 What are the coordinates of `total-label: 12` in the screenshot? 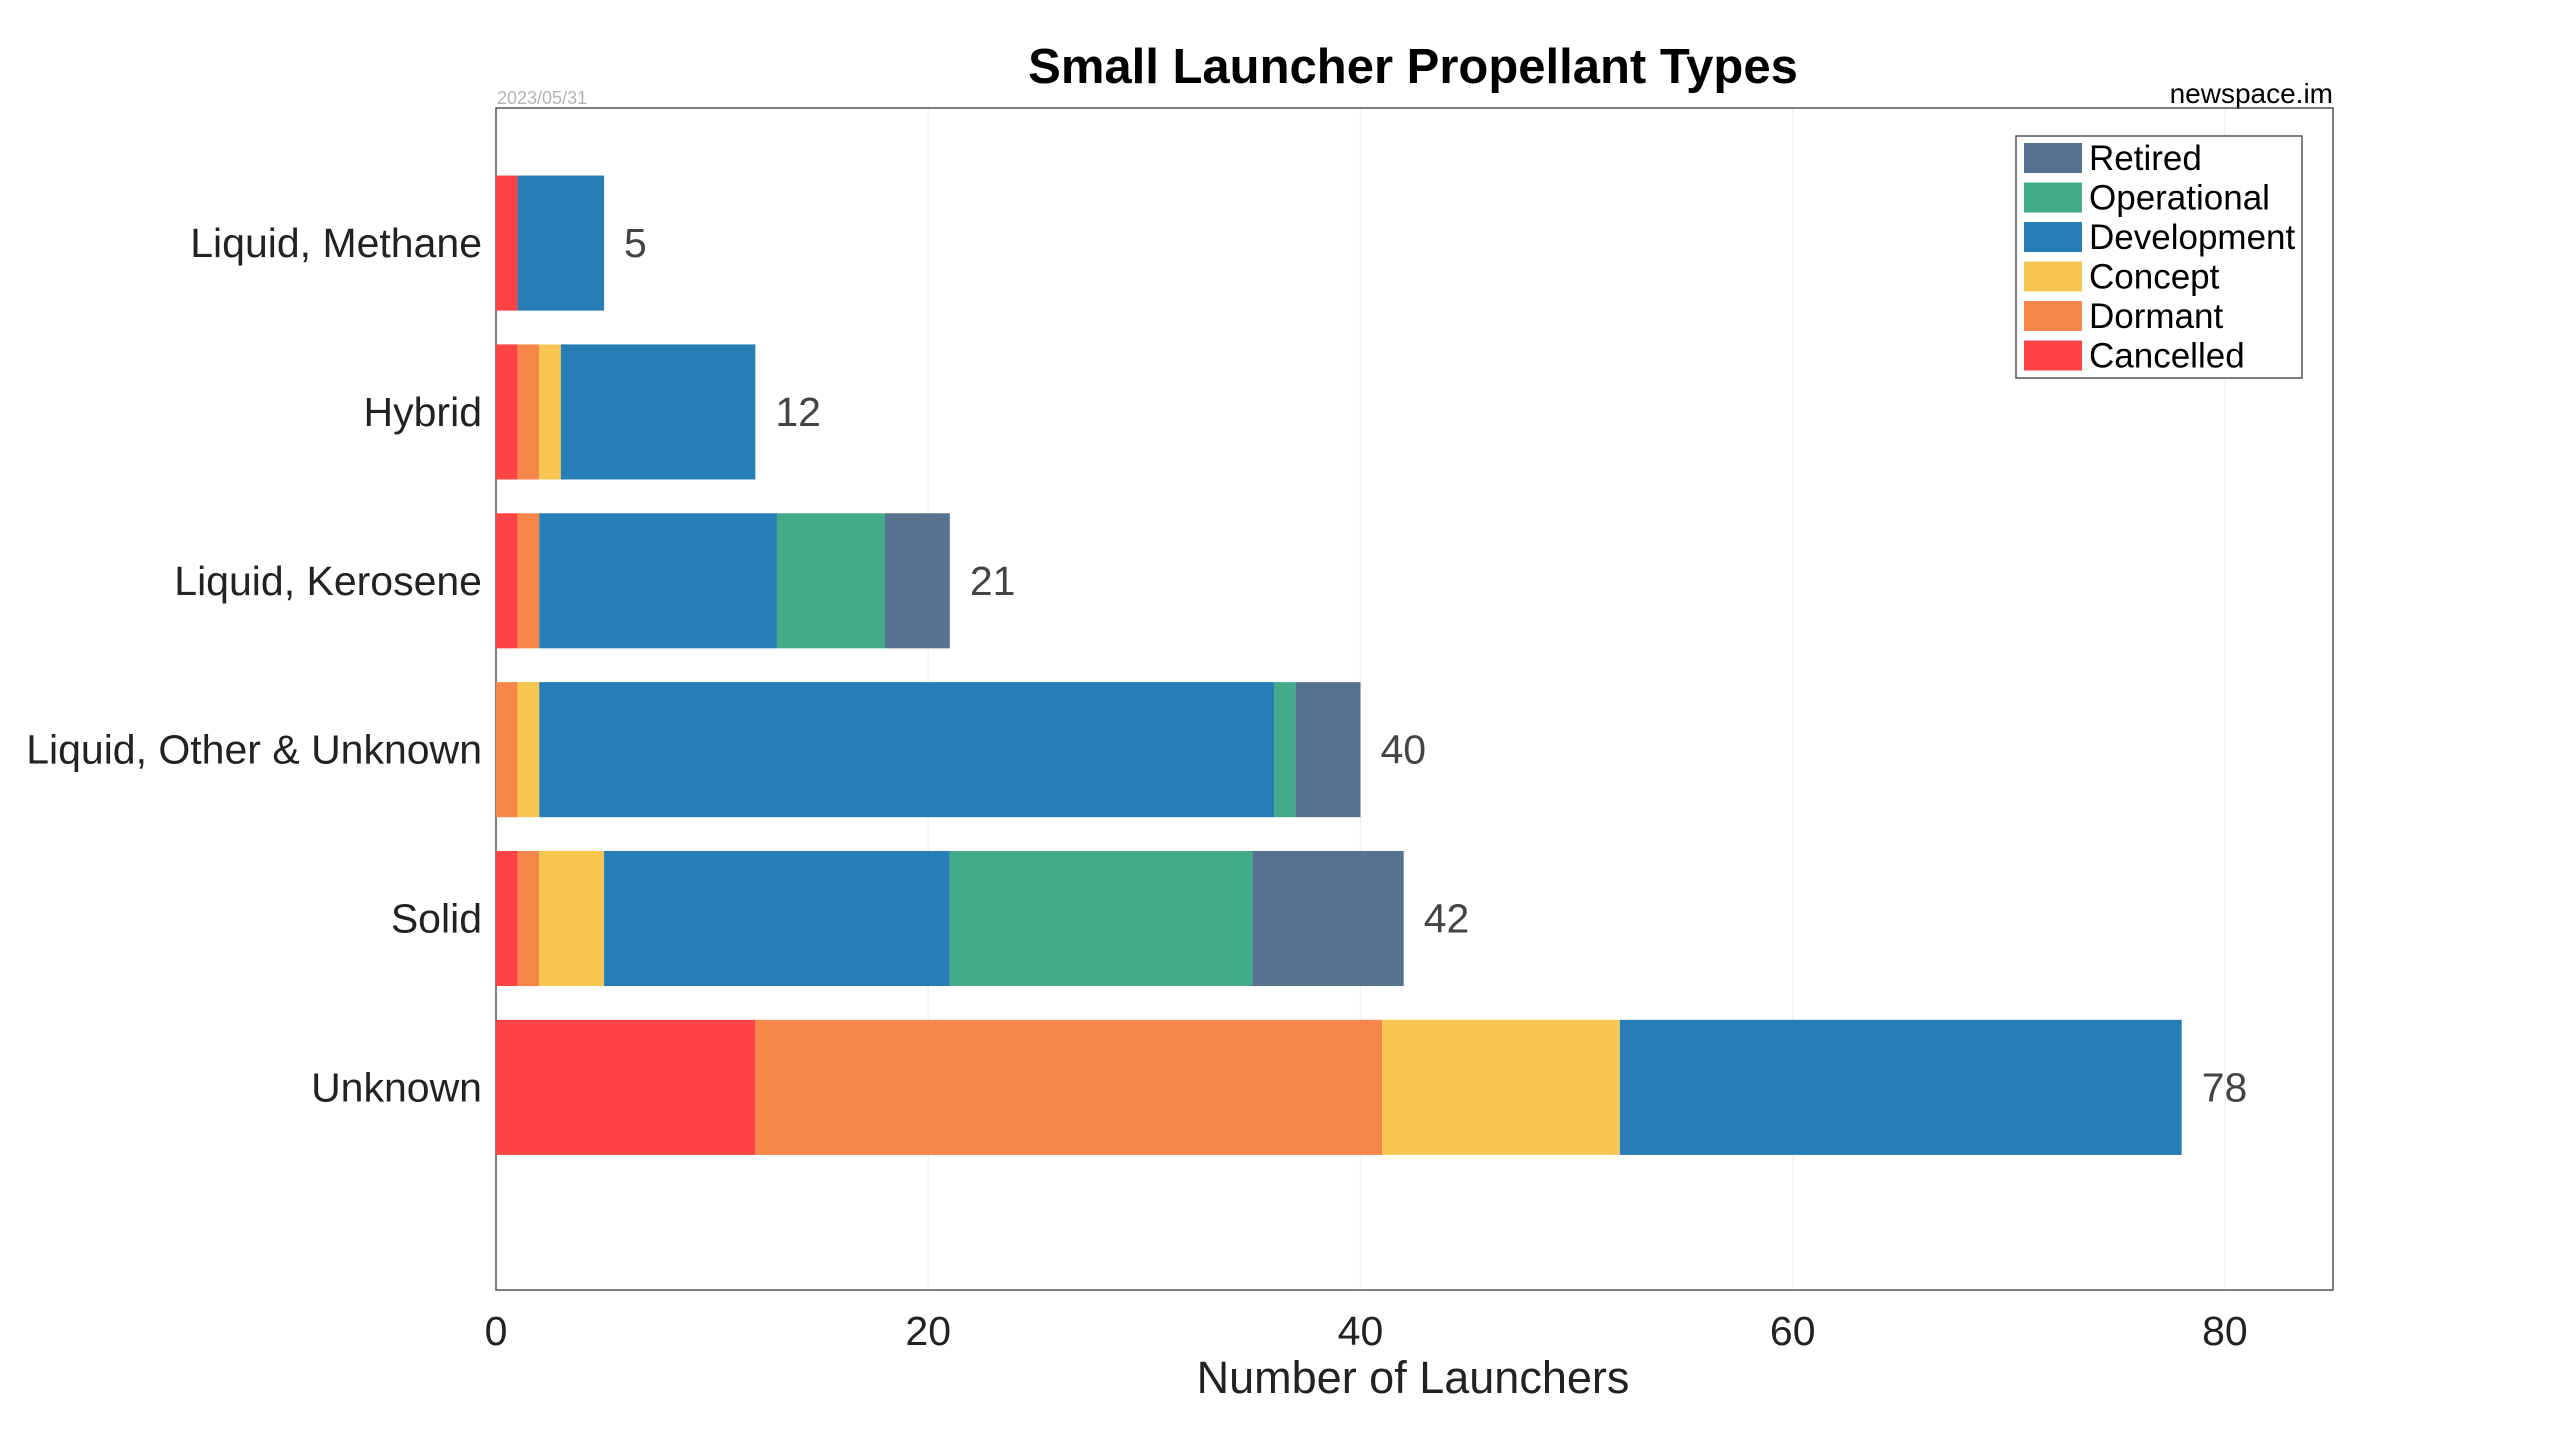 It's located at (798, 412).